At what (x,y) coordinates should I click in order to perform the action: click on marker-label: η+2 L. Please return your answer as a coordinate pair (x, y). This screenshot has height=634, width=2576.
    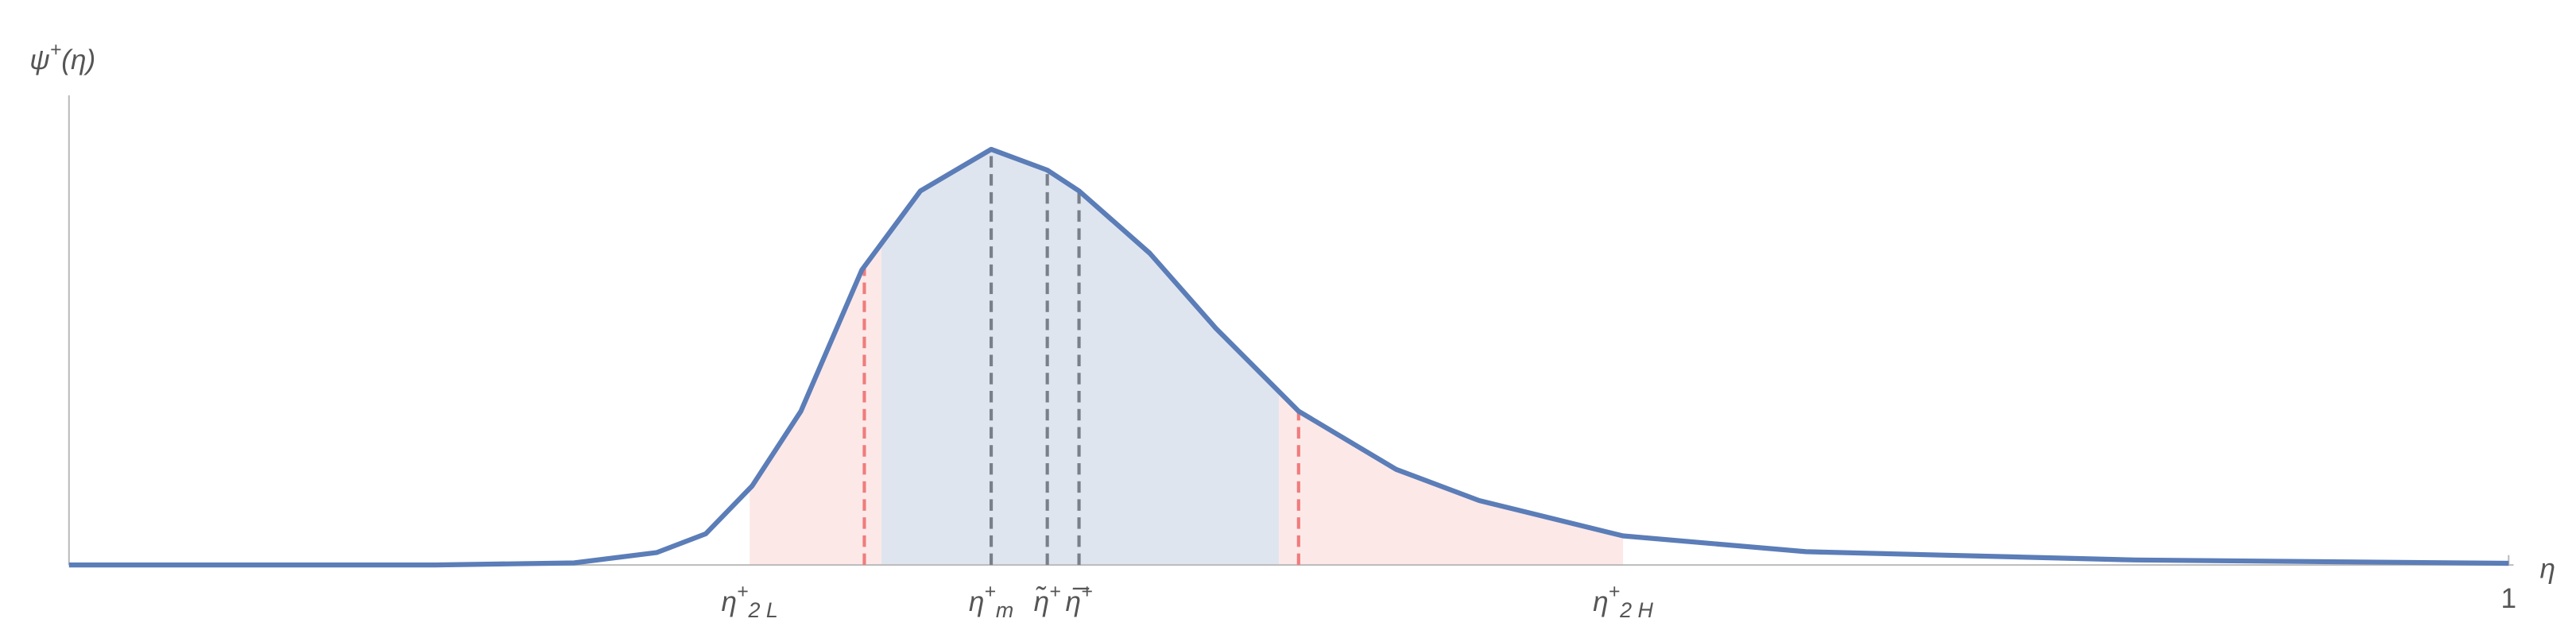
    Looking at the image, I should click on (750, 601).